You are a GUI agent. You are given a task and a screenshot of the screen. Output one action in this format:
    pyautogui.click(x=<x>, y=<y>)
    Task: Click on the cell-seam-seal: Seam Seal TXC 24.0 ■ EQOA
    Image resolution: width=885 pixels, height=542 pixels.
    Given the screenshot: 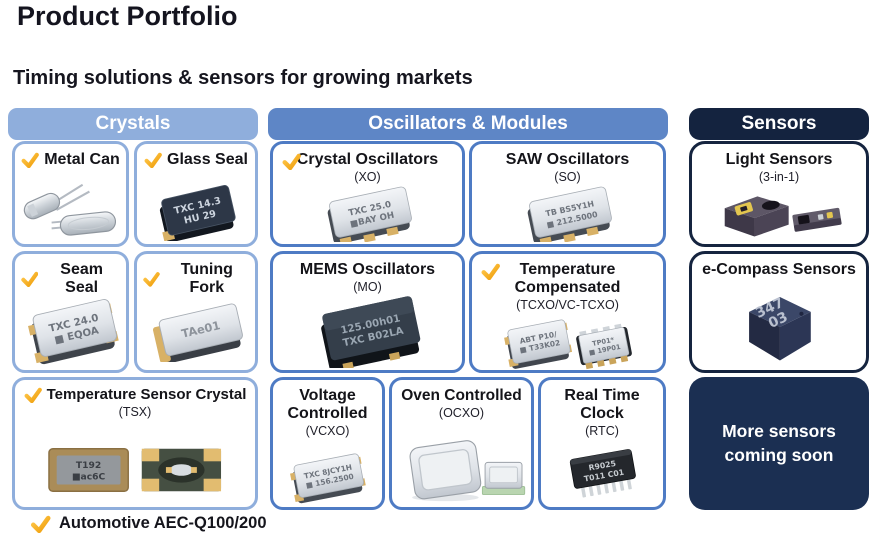 What is the action you would take?
    pyautogui.click(x=70, y=312)
    